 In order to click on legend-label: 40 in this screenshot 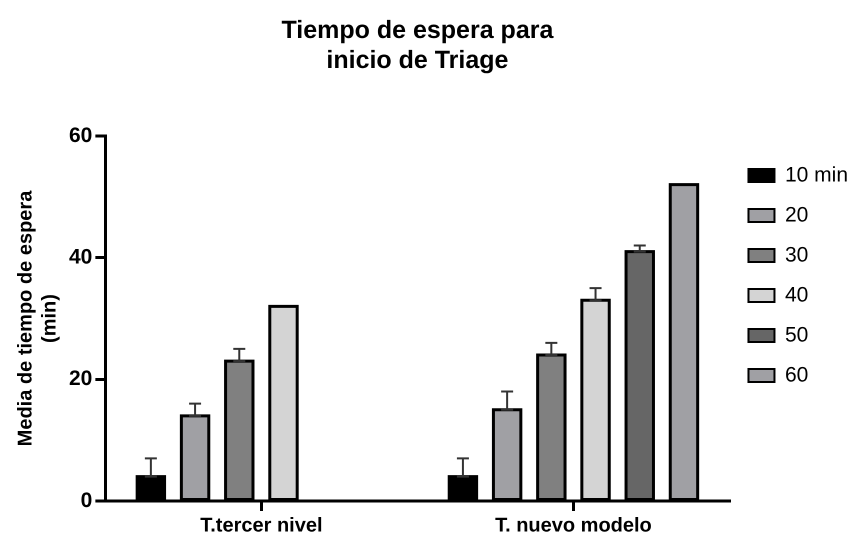, I will do `click(796, 294)`.